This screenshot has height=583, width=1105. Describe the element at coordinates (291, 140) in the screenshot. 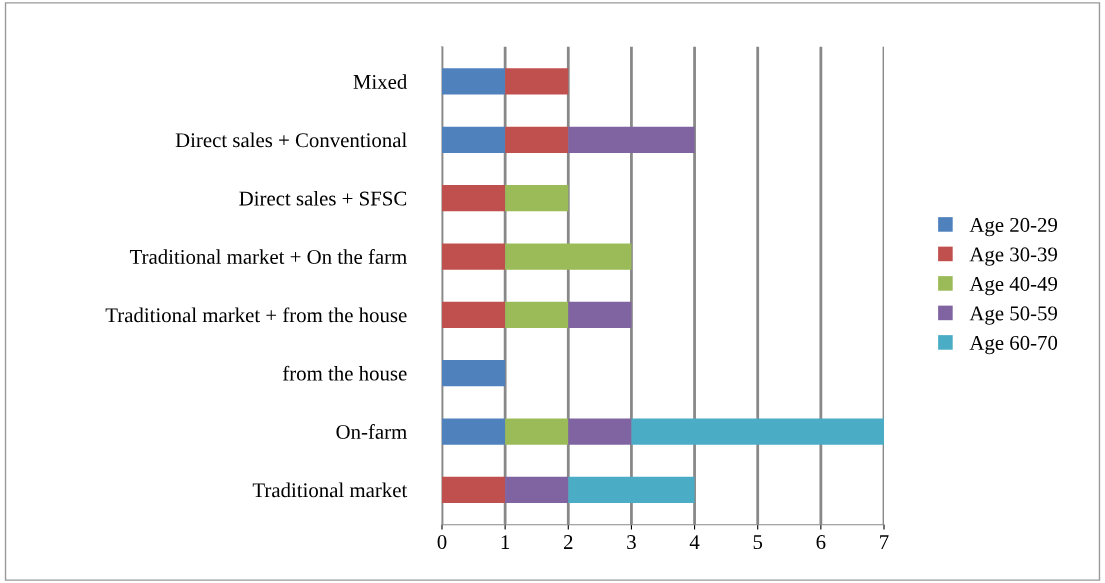

I see `y-tick-label: Direct sales + Conventional` at that location.